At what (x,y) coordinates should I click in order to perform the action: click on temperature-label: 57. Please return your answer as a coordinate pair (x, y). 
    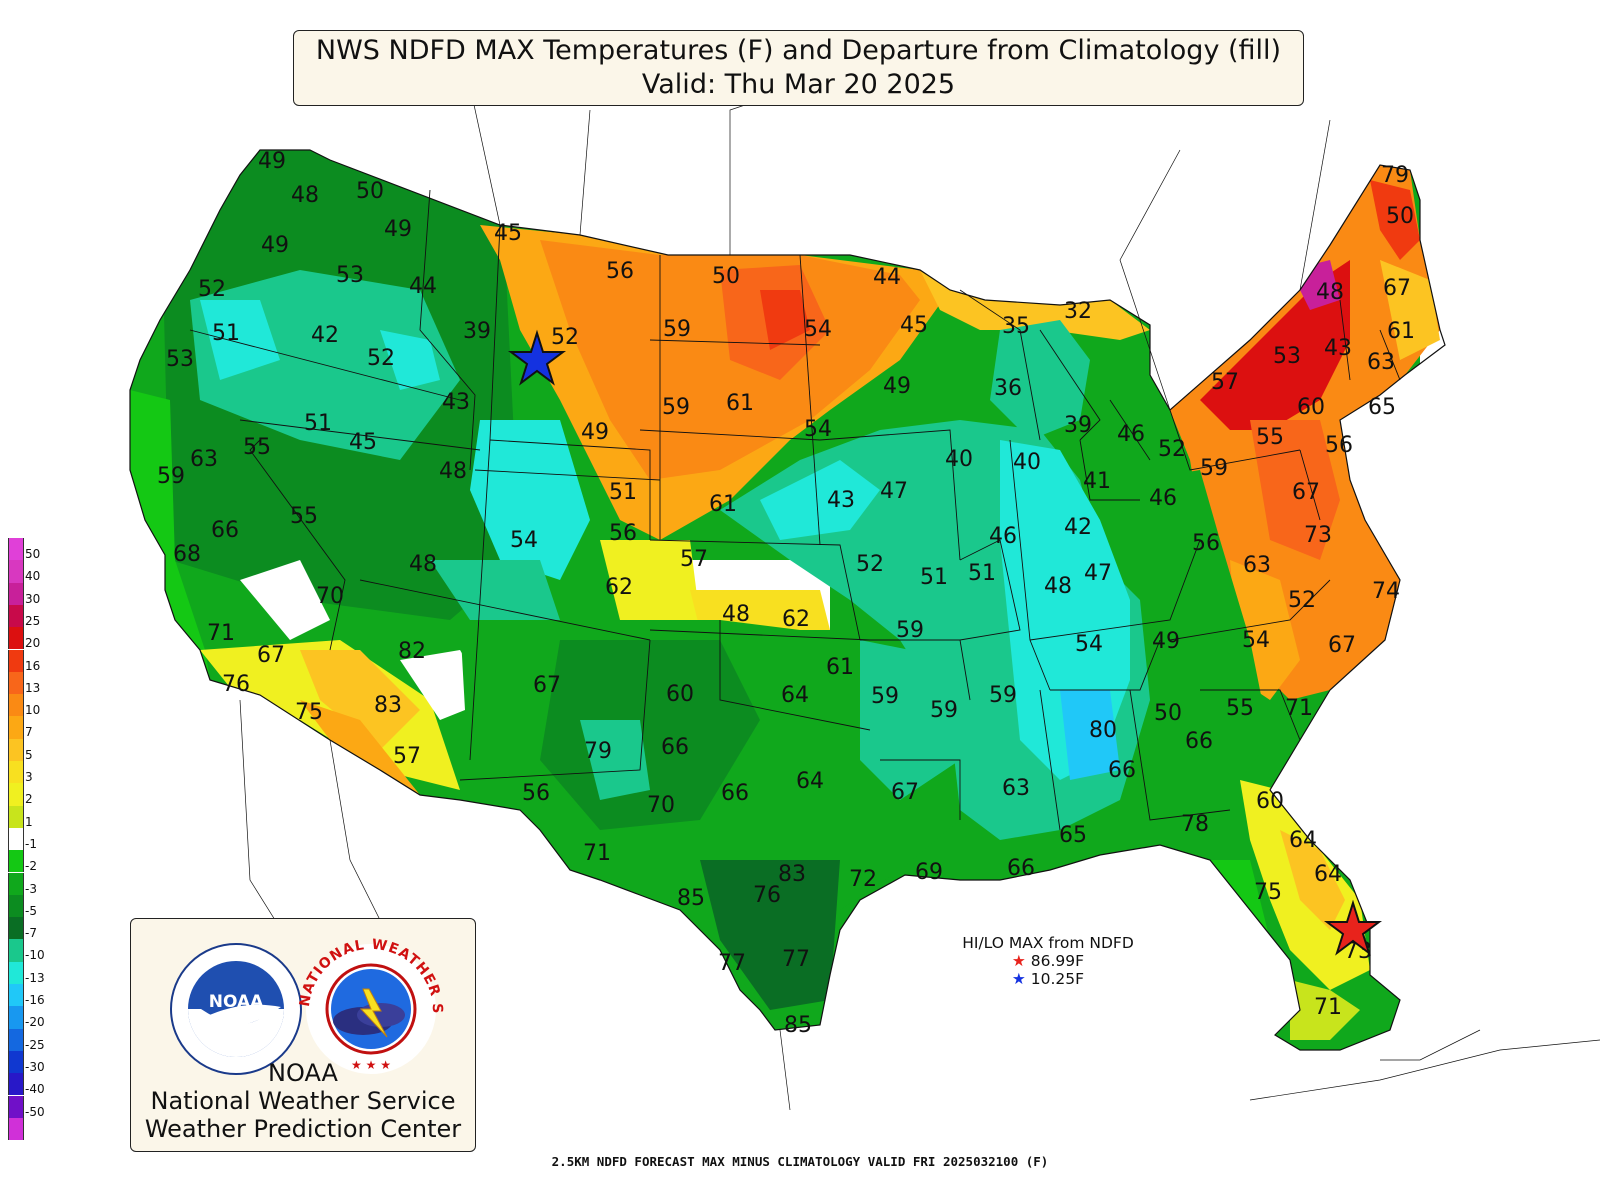
    Looking at the image, I should click on (694, 559).